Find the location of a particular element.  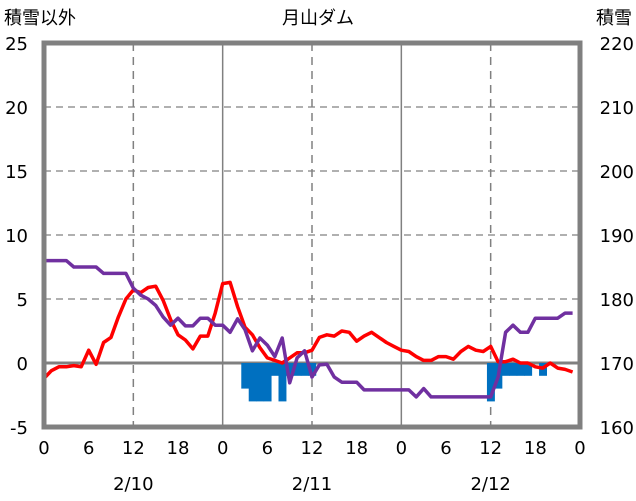

left-tick-label: 5 is located at coordinates (22, 300).